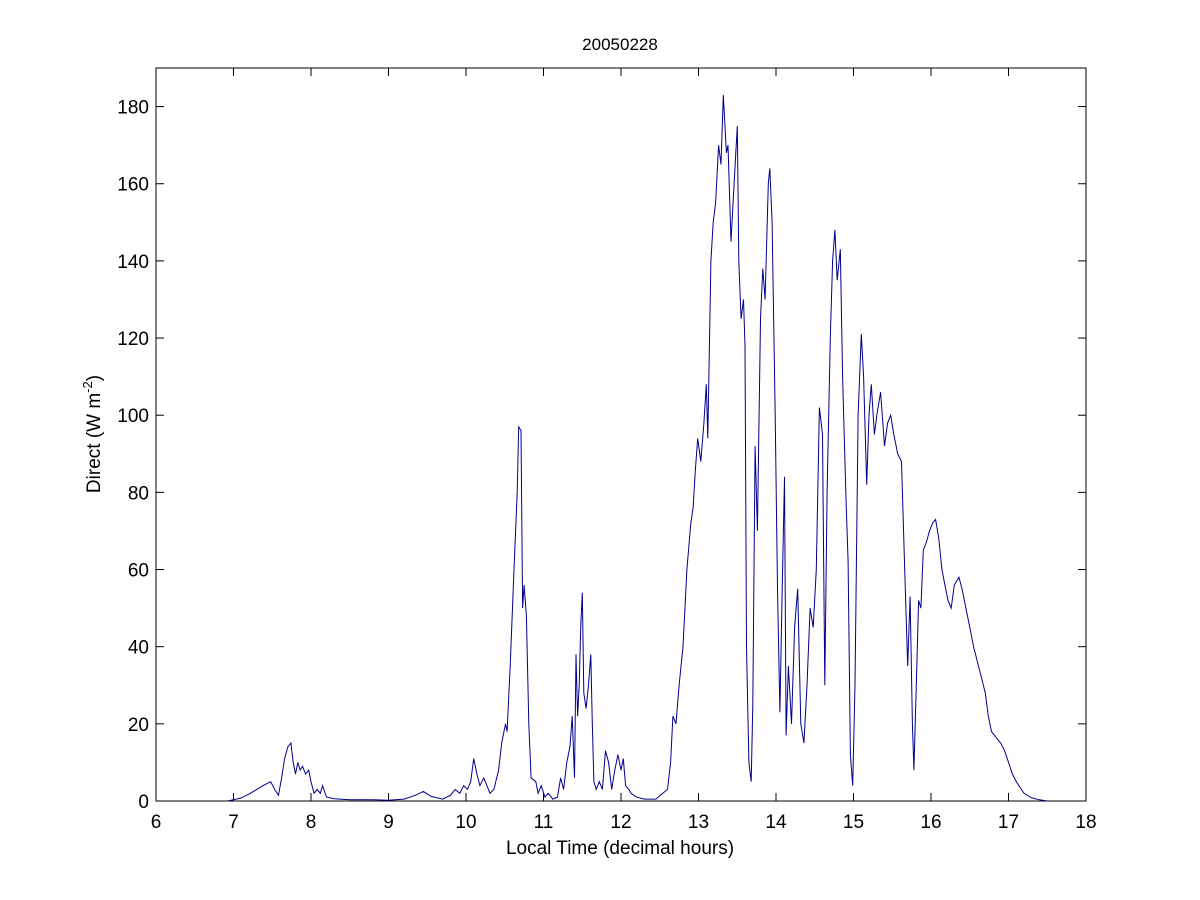 This screenshot has height=900, width=1200. What do you see at coordinates (544, 822) in the screenshot?
I see `x-tick-label: 11` at bounding box center [544, 822].